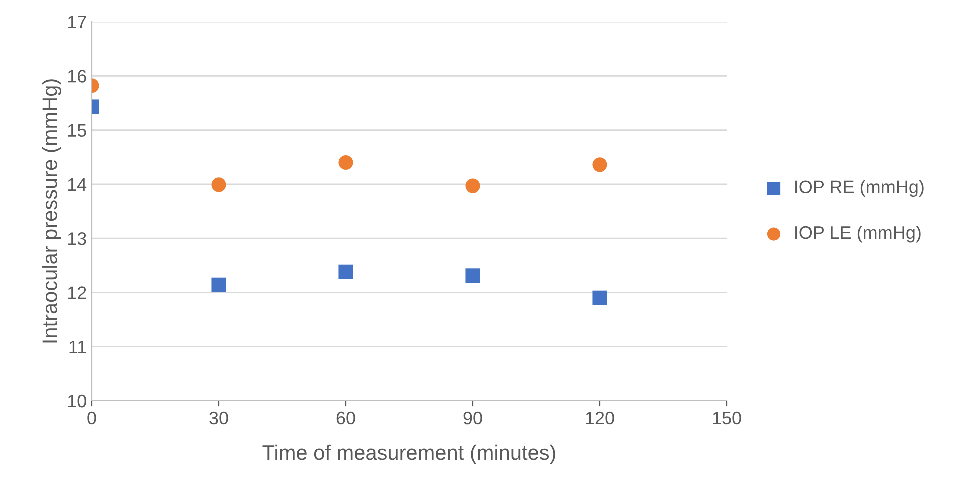 Image resolution: width=953 pixels, height=480 pixels. What do you see at coordinates (346, 418) in the screenshot?
I see `x-tick-label: 60` at bounding box center [346, 418].